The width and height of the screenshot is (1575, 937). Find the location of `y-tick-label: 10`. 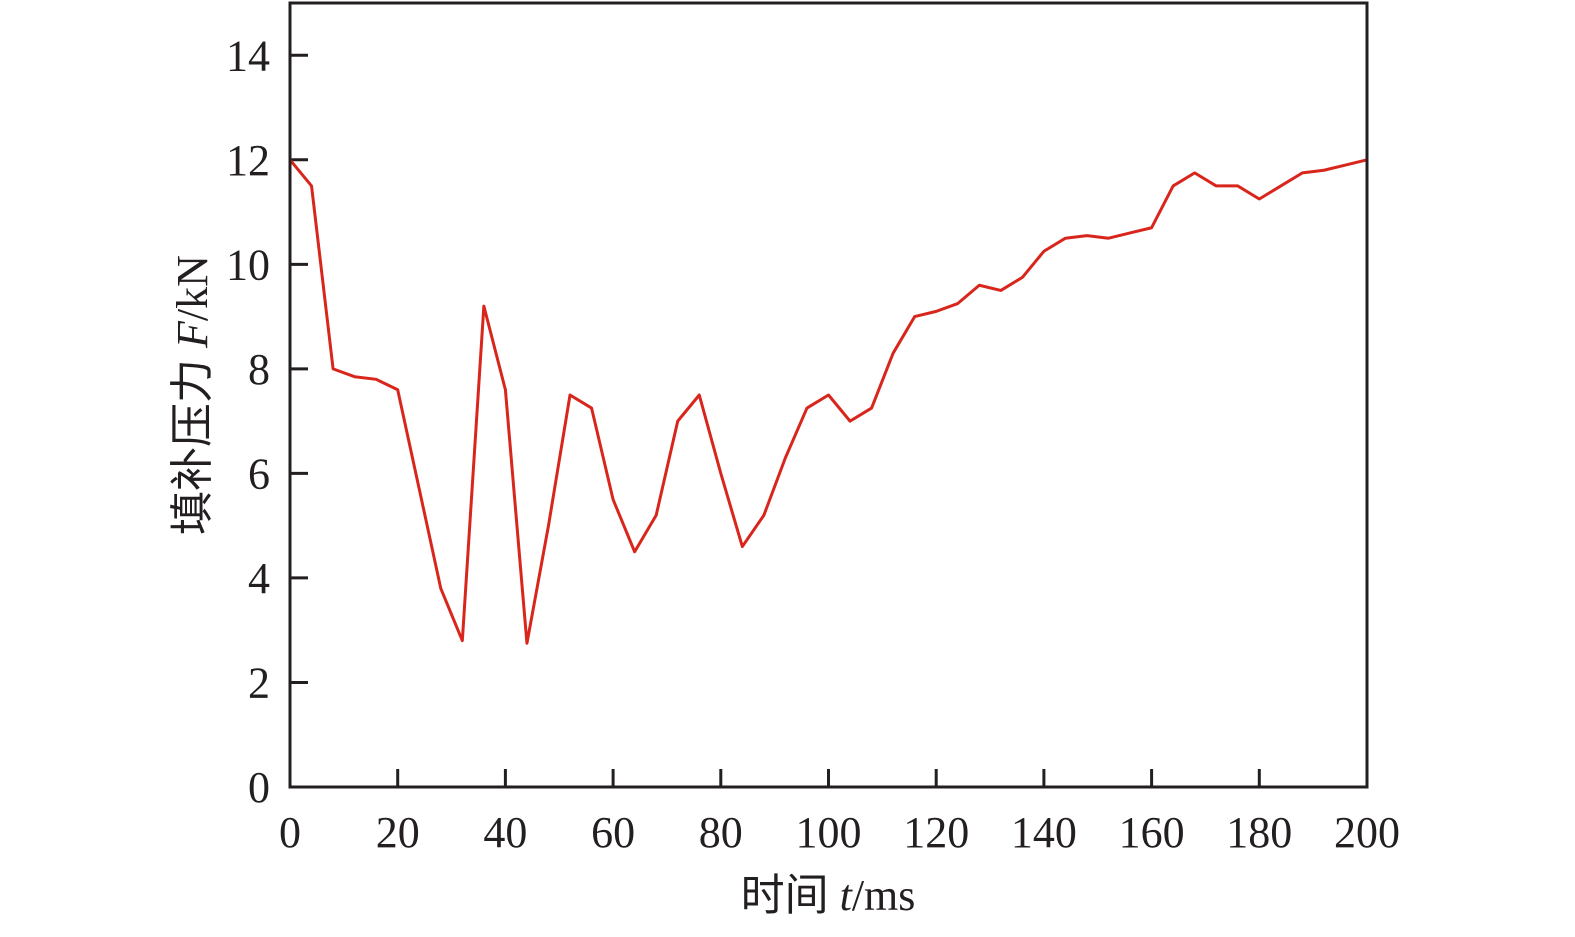

y-tick-label: 10 is located at coordinates (248, 264).